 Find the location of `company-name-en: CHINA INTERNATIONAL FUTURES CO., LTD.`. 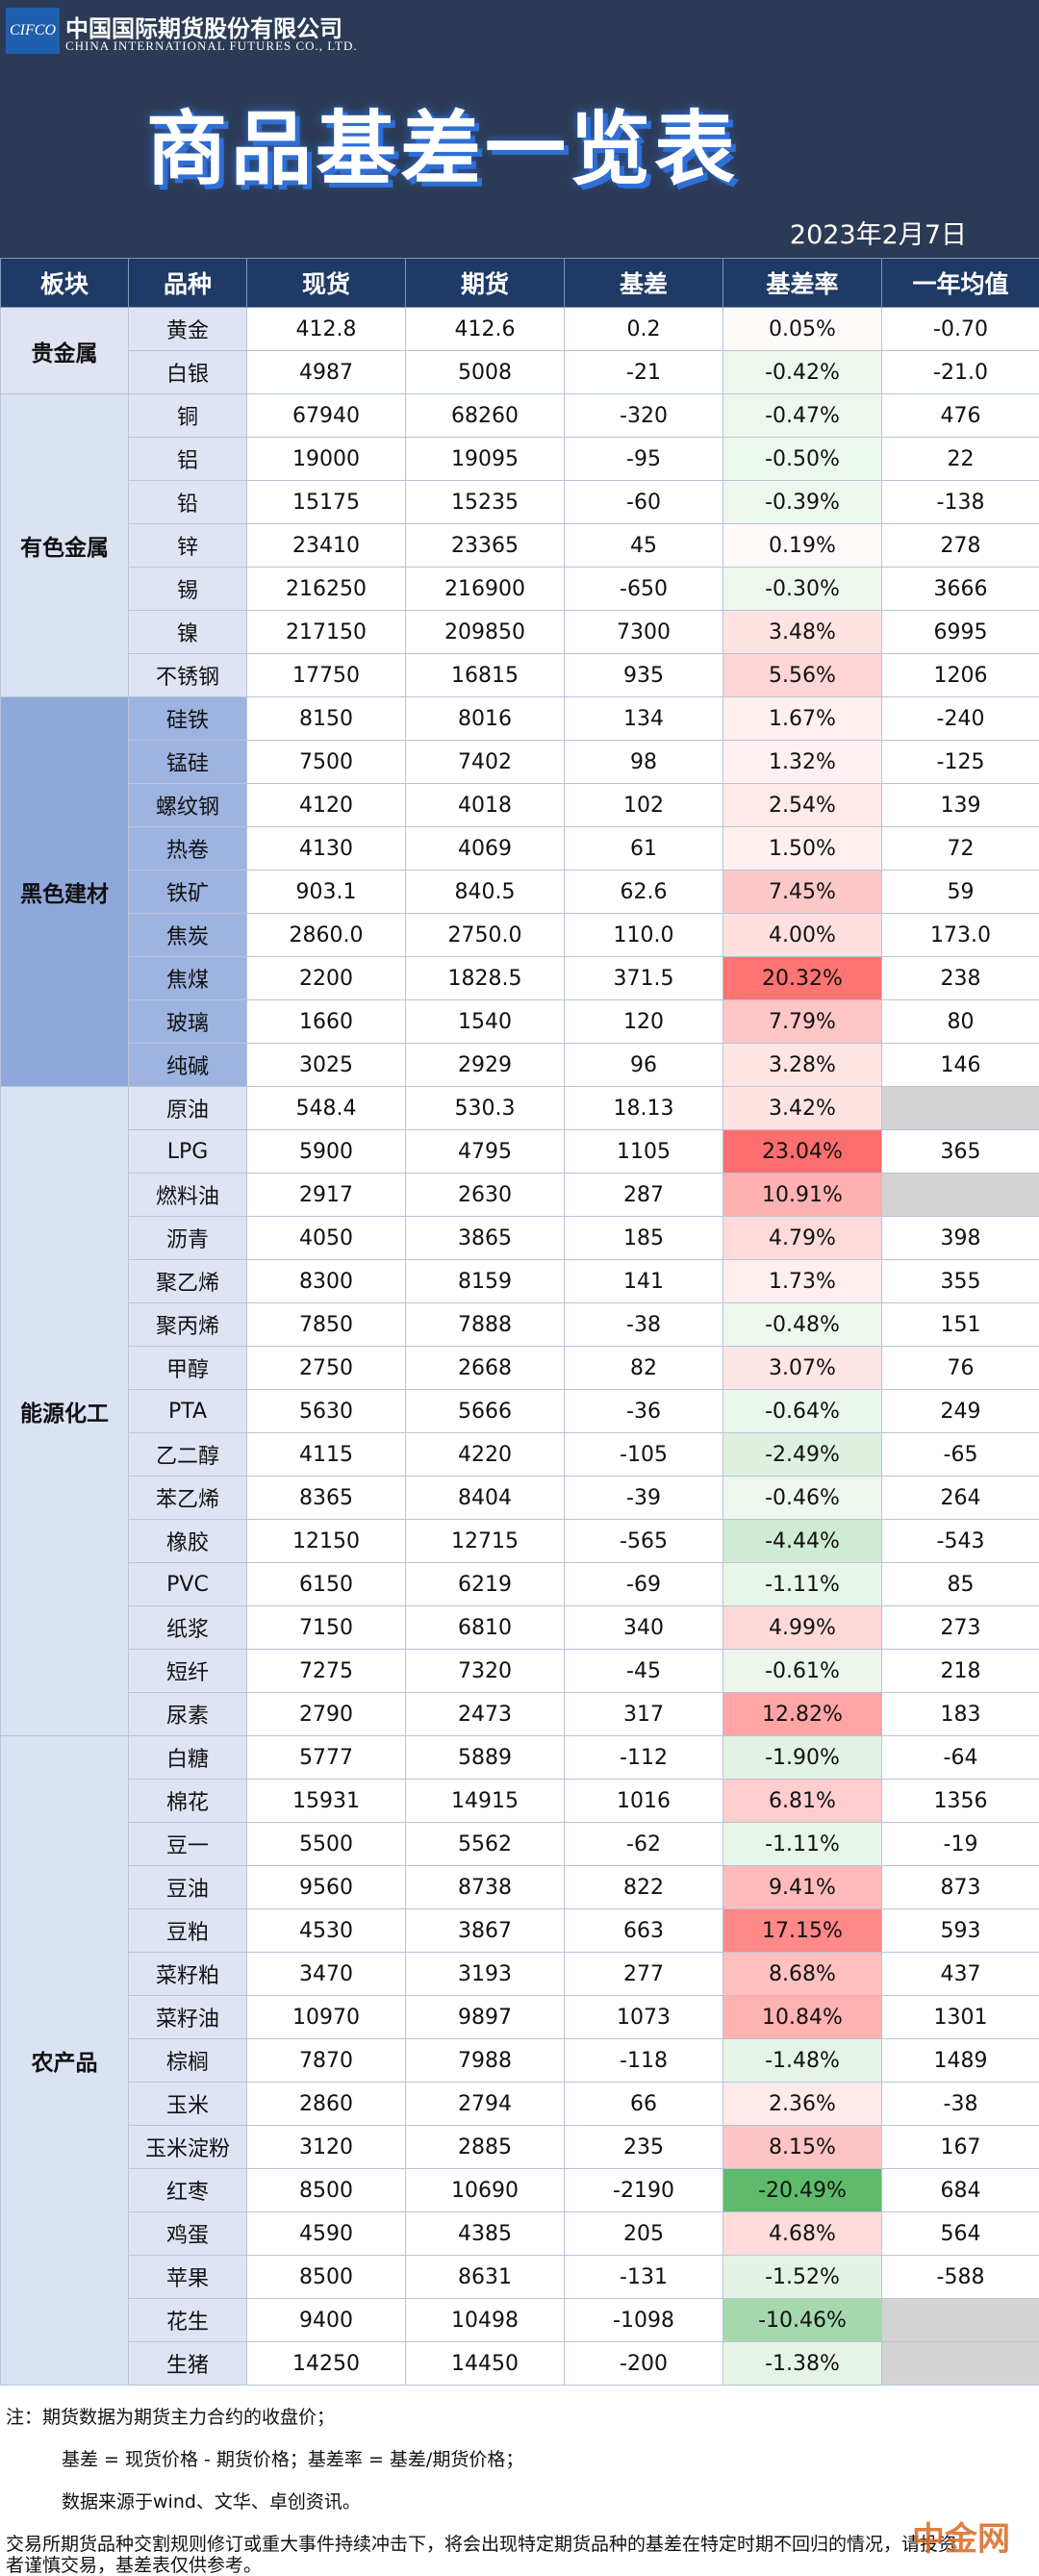

company-name-en: CHINA INTERNATIONAL FUTURES CO., LTD. is located at coordinates (211, 46).